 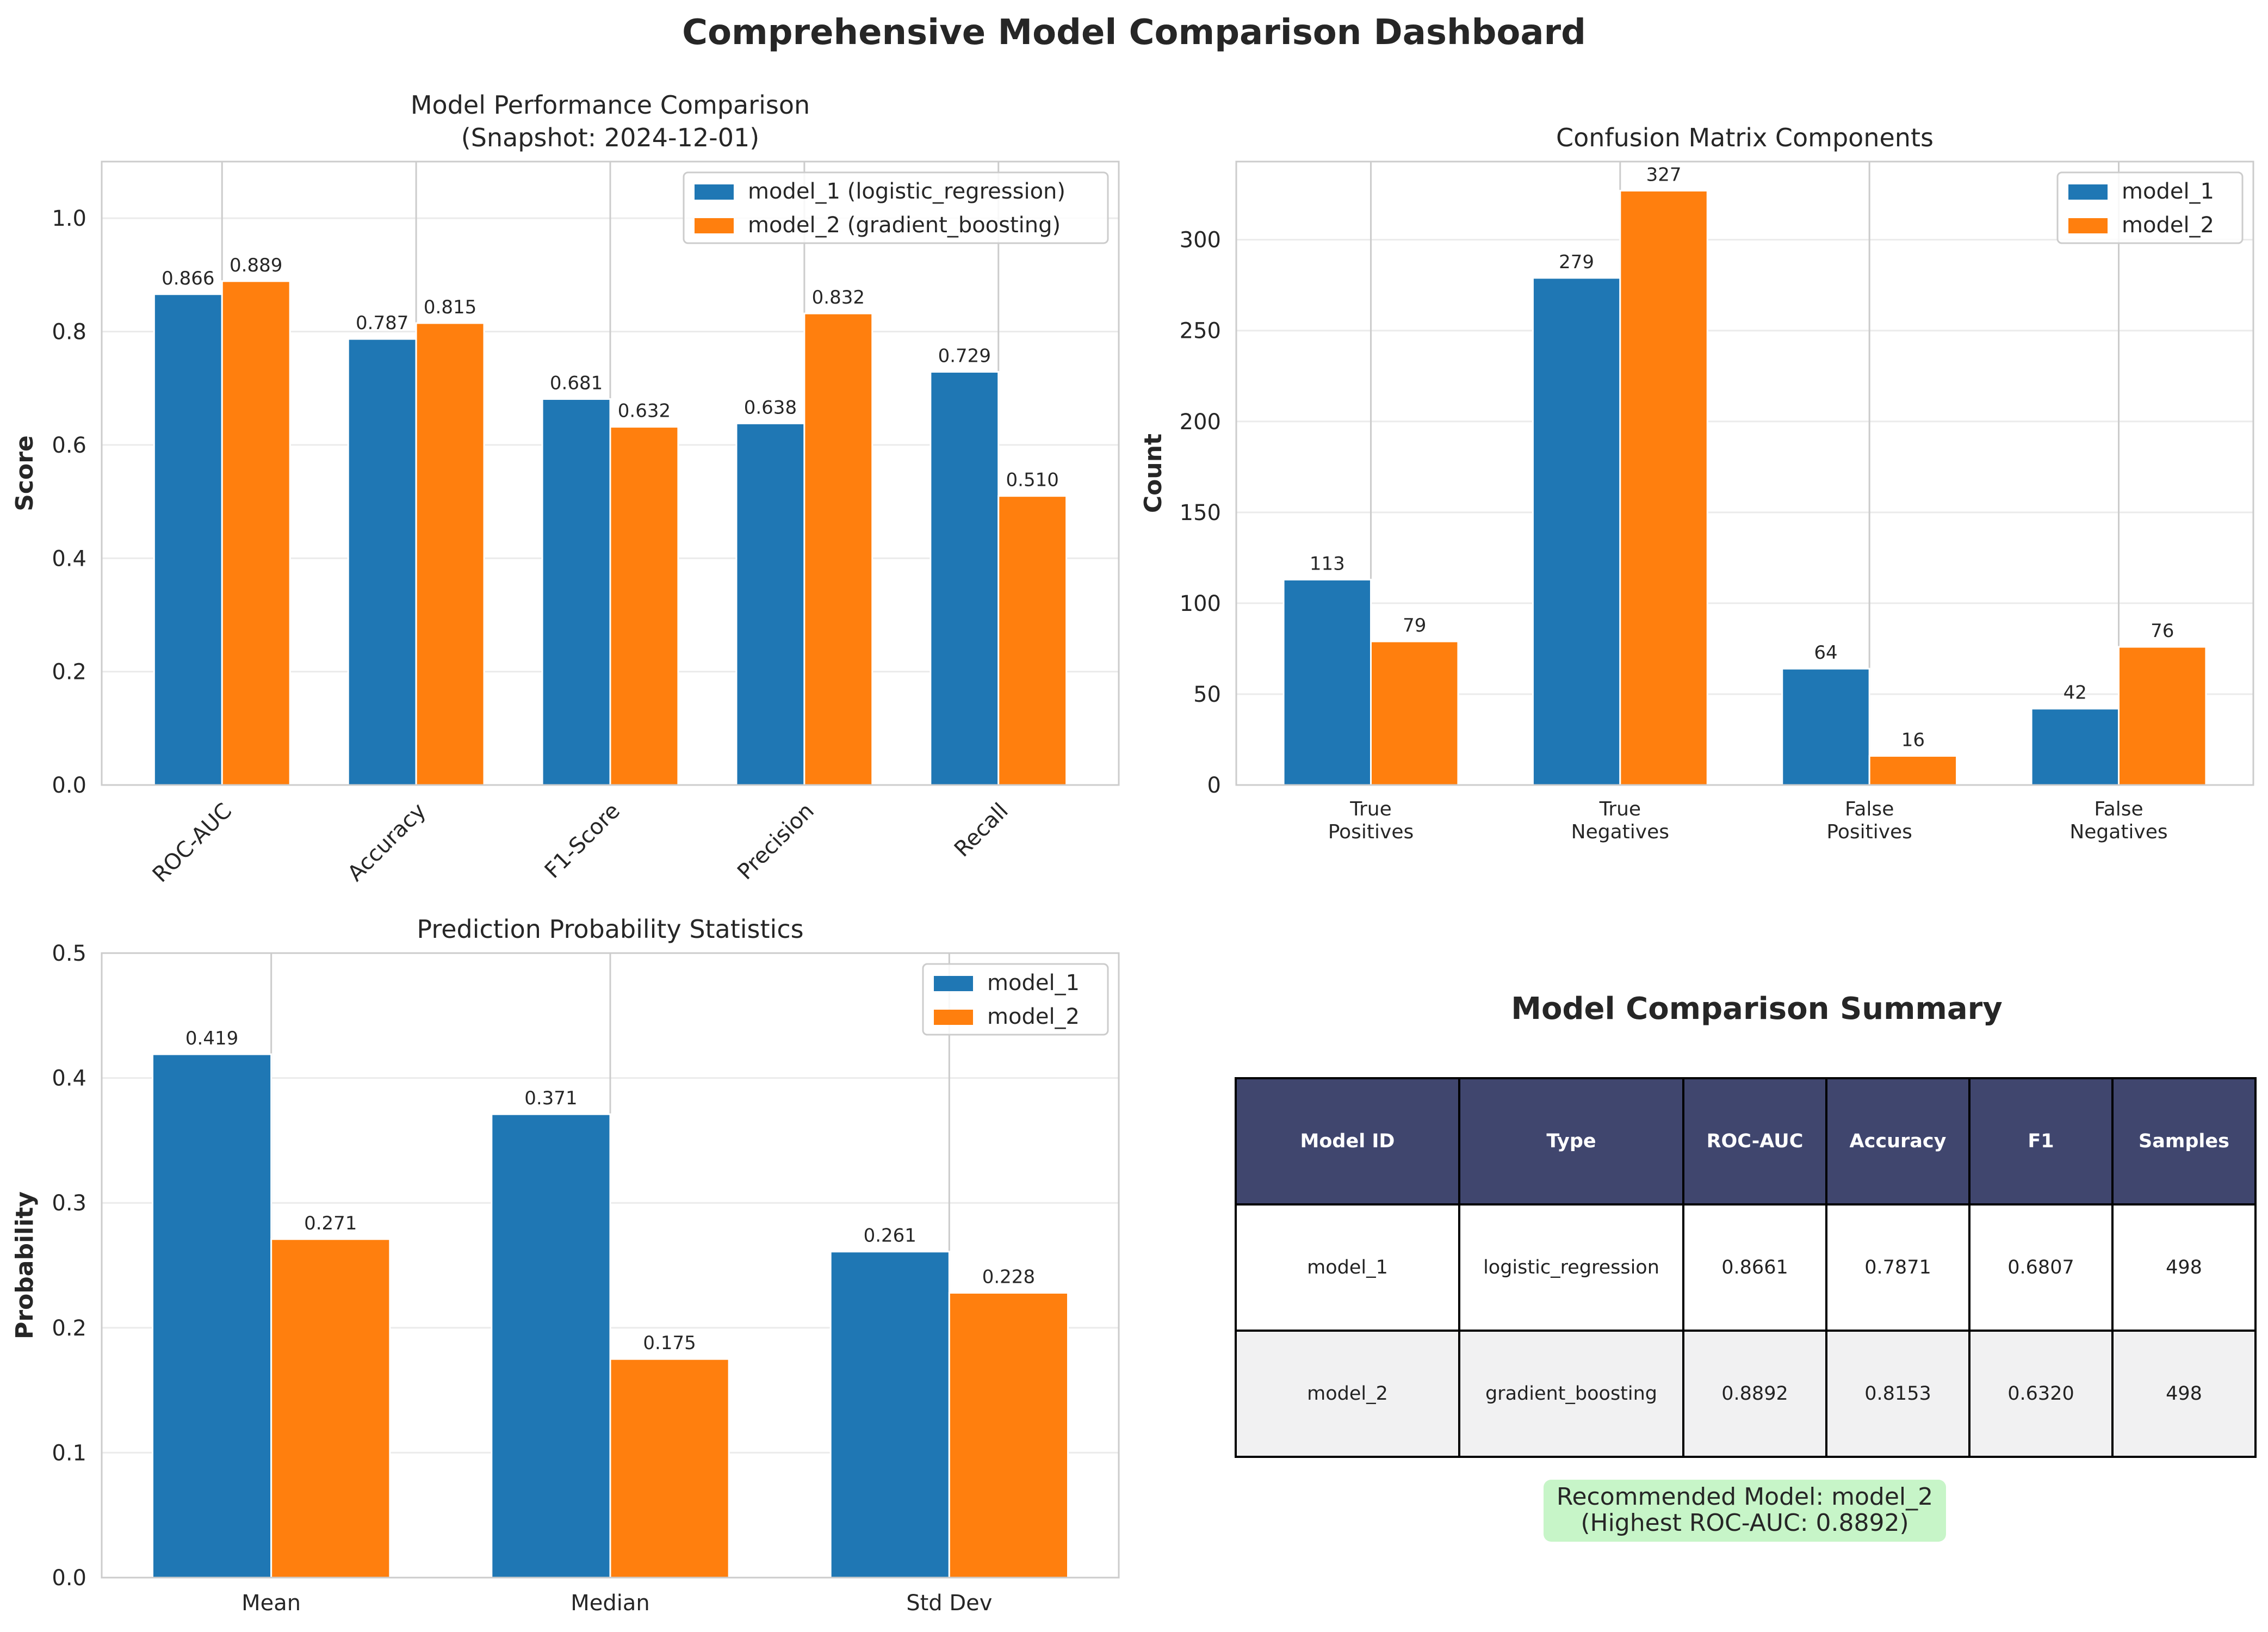 What do you see at coordinates (69, 1453) in the screenshot?
I see `y-tick-label: 0.1` at bounding box center [69, 1453].